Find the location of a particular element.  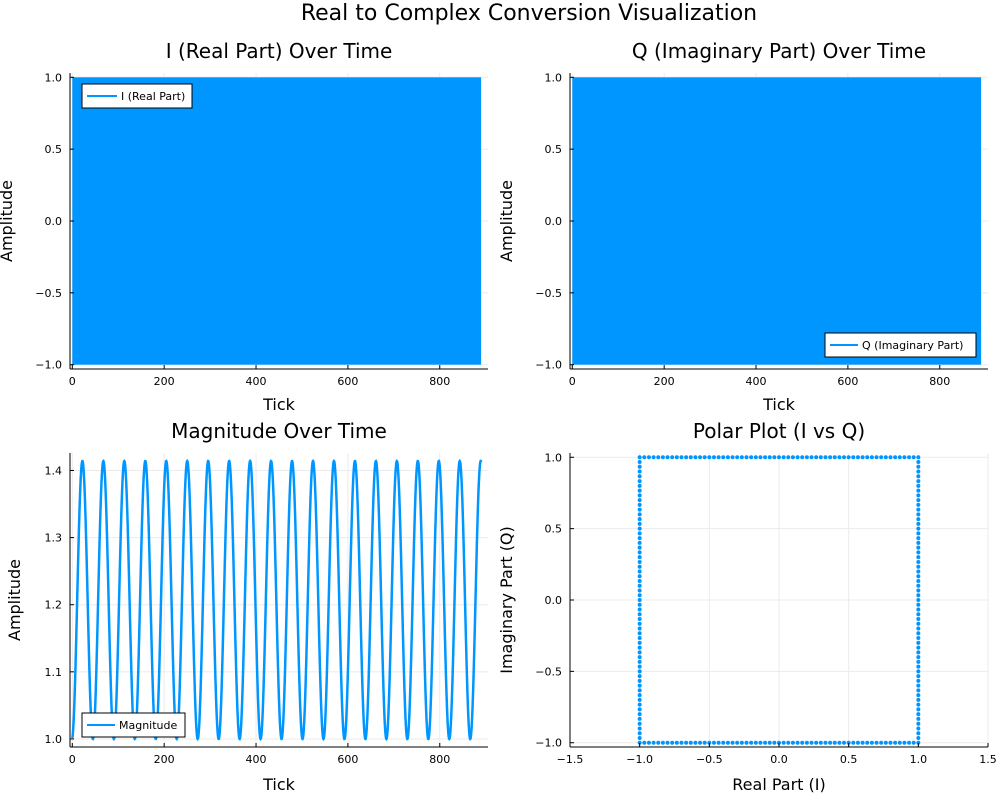

x-tick-label: 1.0 is located at coordinates (919, 759).